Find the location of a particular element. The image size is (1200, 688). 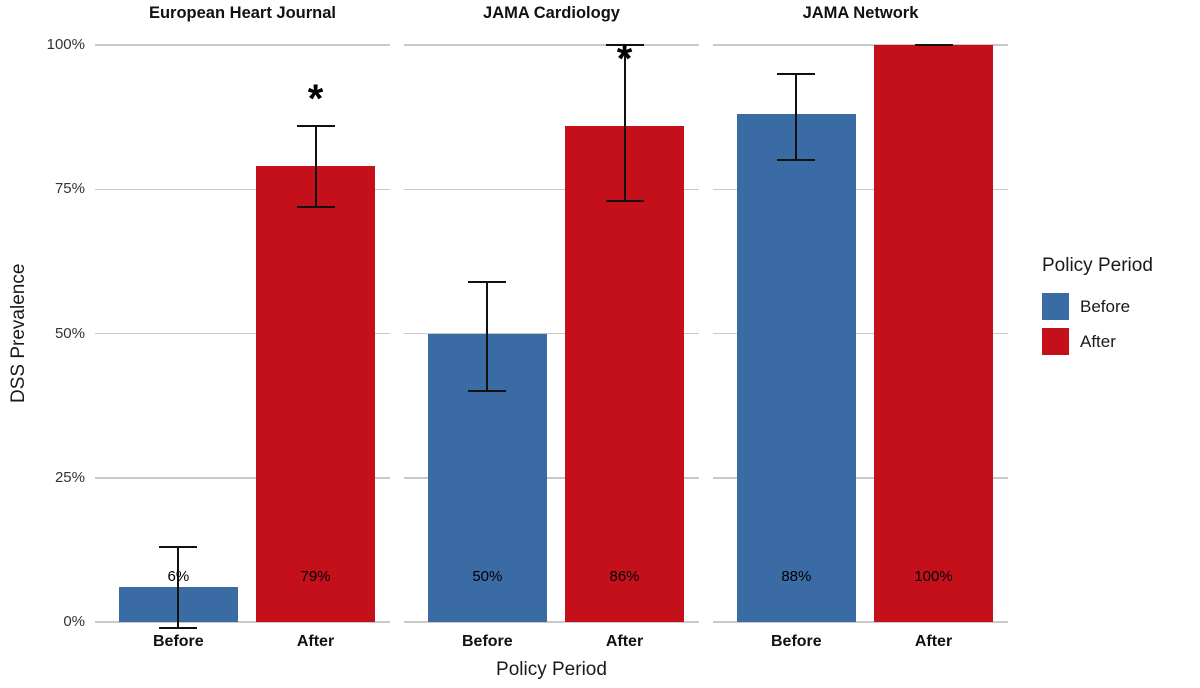

legend-item: After is located at coordinates (1121, 341).